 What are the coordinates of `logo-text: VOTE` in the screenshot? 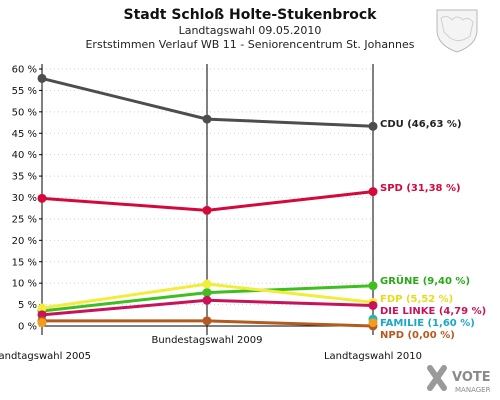 It's located at (471, 377).